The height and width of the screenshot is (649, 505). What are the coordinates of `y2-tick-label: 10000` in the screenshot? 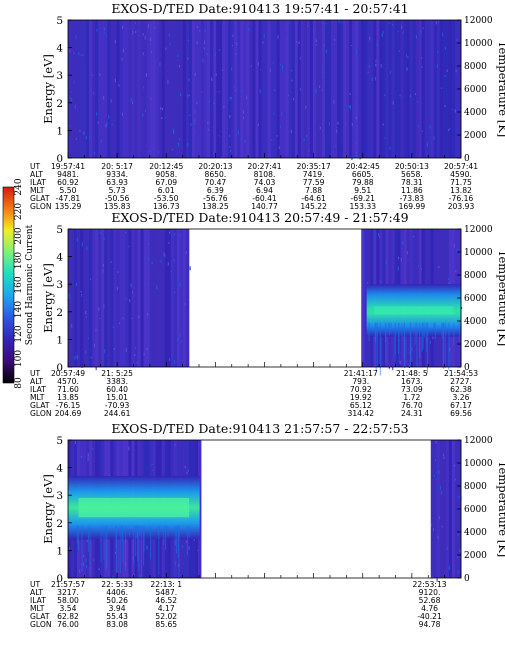 It's located at (478, 464).